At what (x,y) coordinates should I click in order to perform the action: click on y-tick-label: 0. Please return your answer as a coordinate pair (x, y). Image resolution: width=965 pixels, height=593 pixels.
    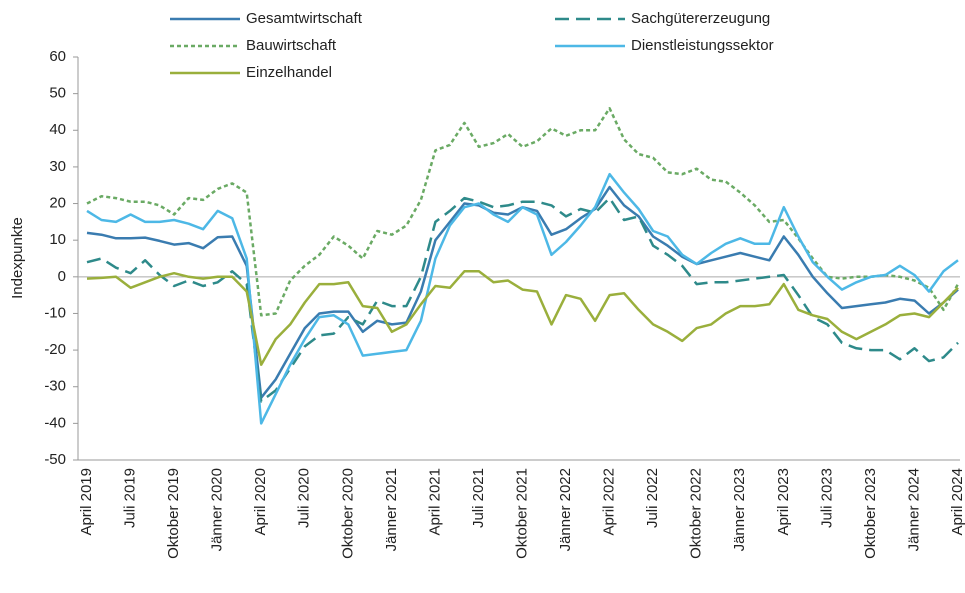
    Looking at the image, I should click on (62, 276).